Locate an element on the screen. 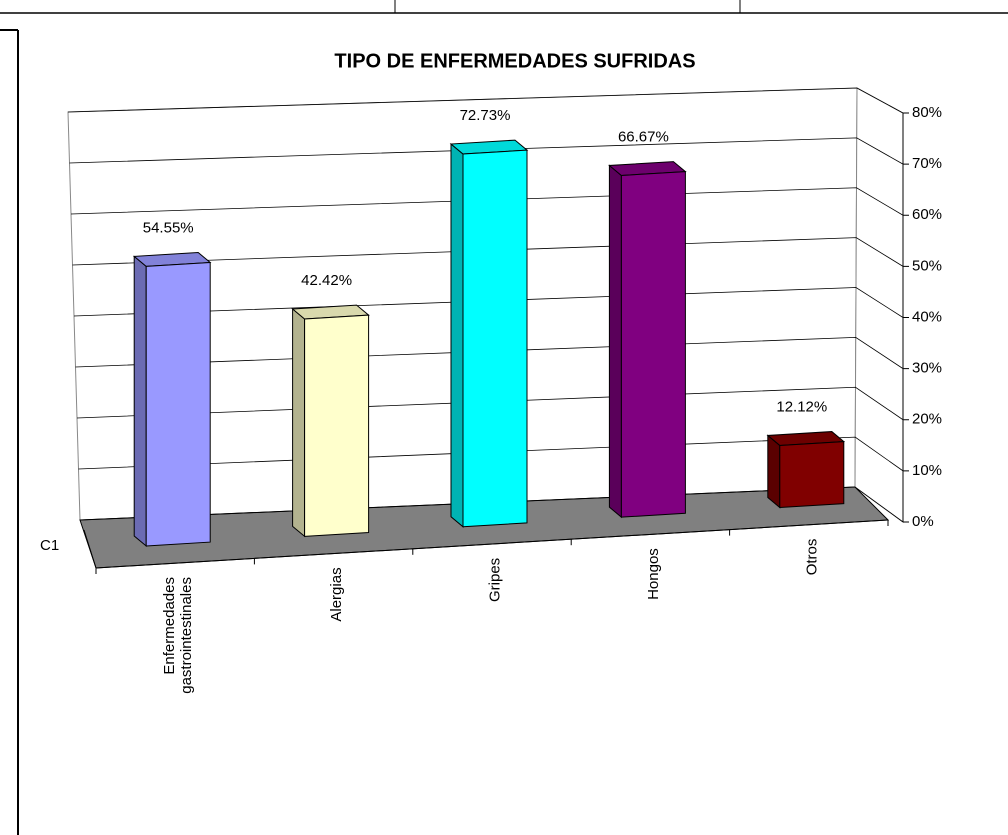 Image resolution: width=1008 pixels, height=835 pixels. y-tick-label: 70% is located at coordinates (927, 163).